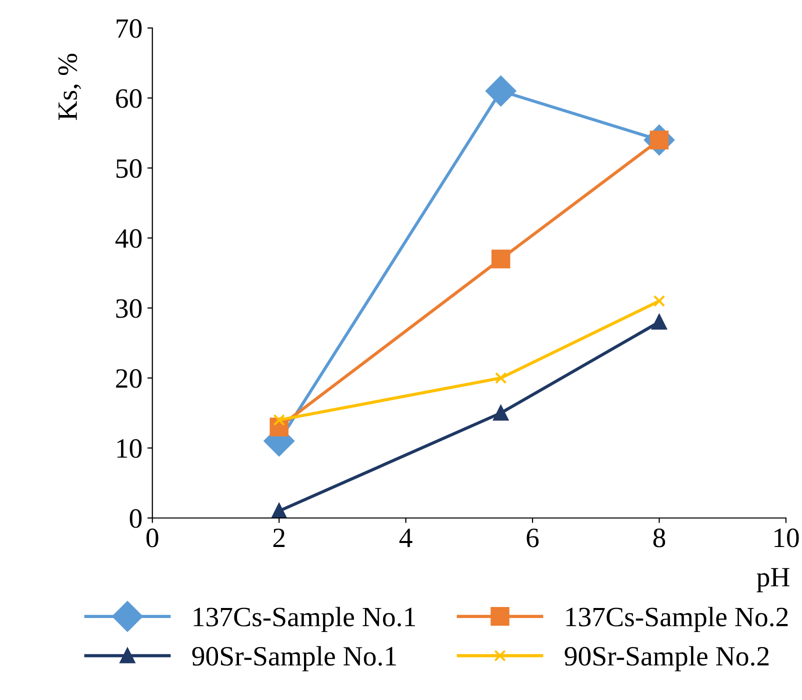 This screenshot has height=700, width=802. Describe the element at coordinates (129, 28) in the screenshot. I see `y-tick-label: 70` at that location.